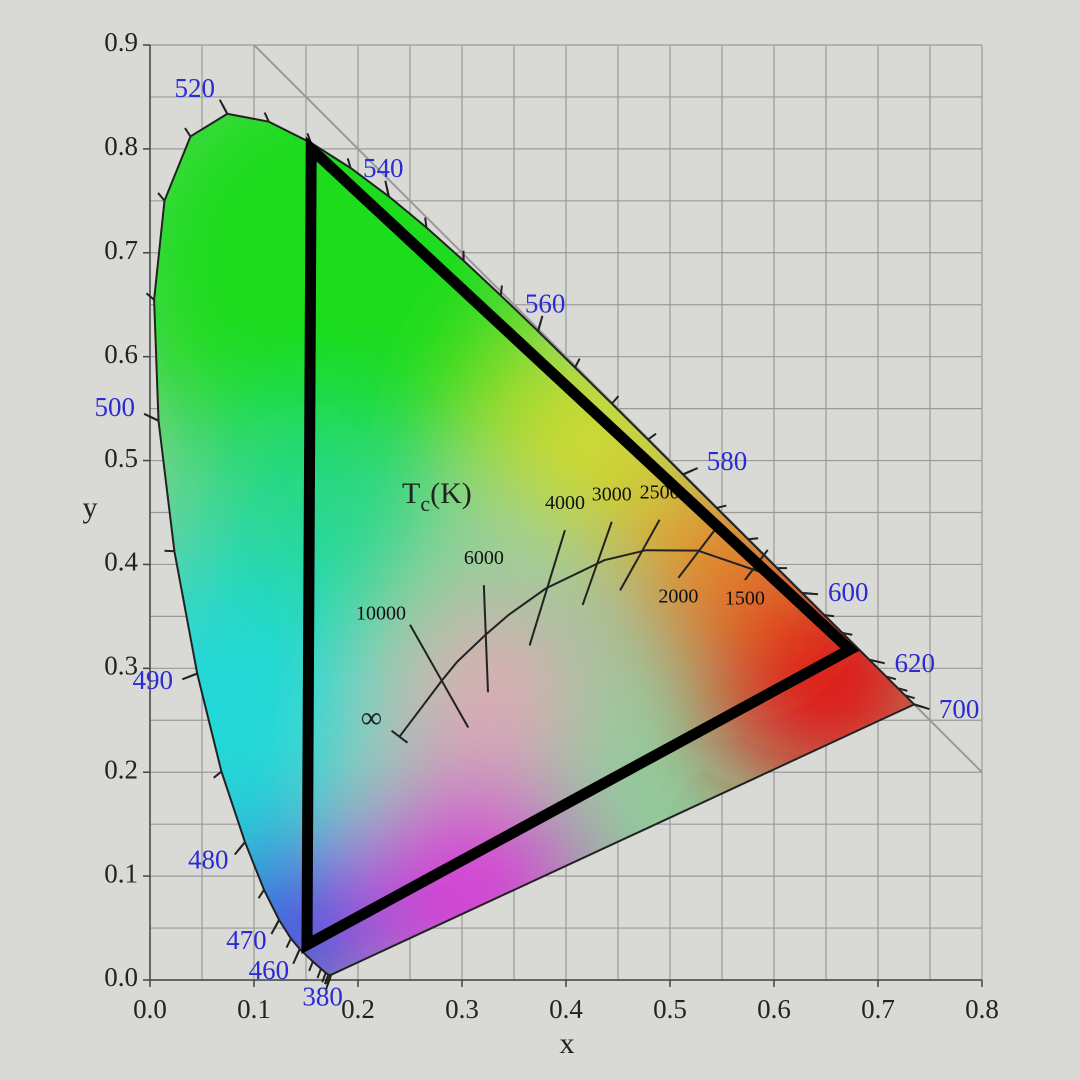 This screenshot has width=1080, height=1080. What do you see at coordinates (411, 493) in the screenshot?
I see `tc-label-main: T` at bounding box center [411, 493].